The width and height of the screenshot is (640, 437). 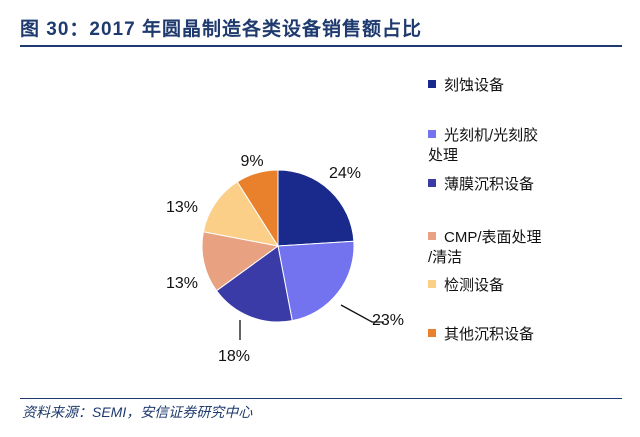 I want to click on legend-item: 检测设备, so click(x=466, y=286).